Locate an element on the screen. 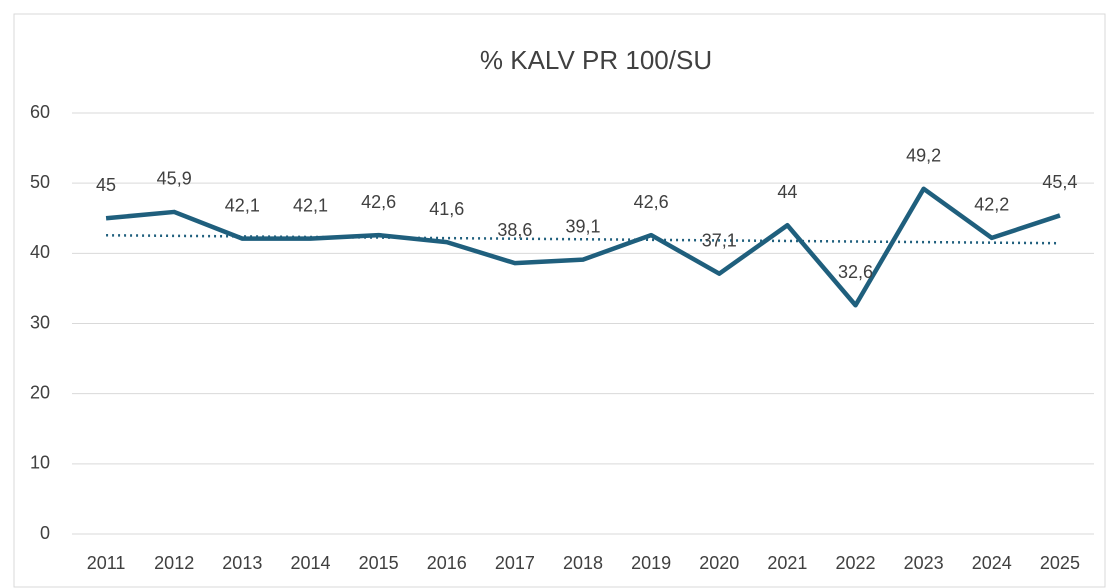 Image resolution: width=1106 pixels, height=588 pixels. data-label: 32,6 is located at coordinates (855, 272).